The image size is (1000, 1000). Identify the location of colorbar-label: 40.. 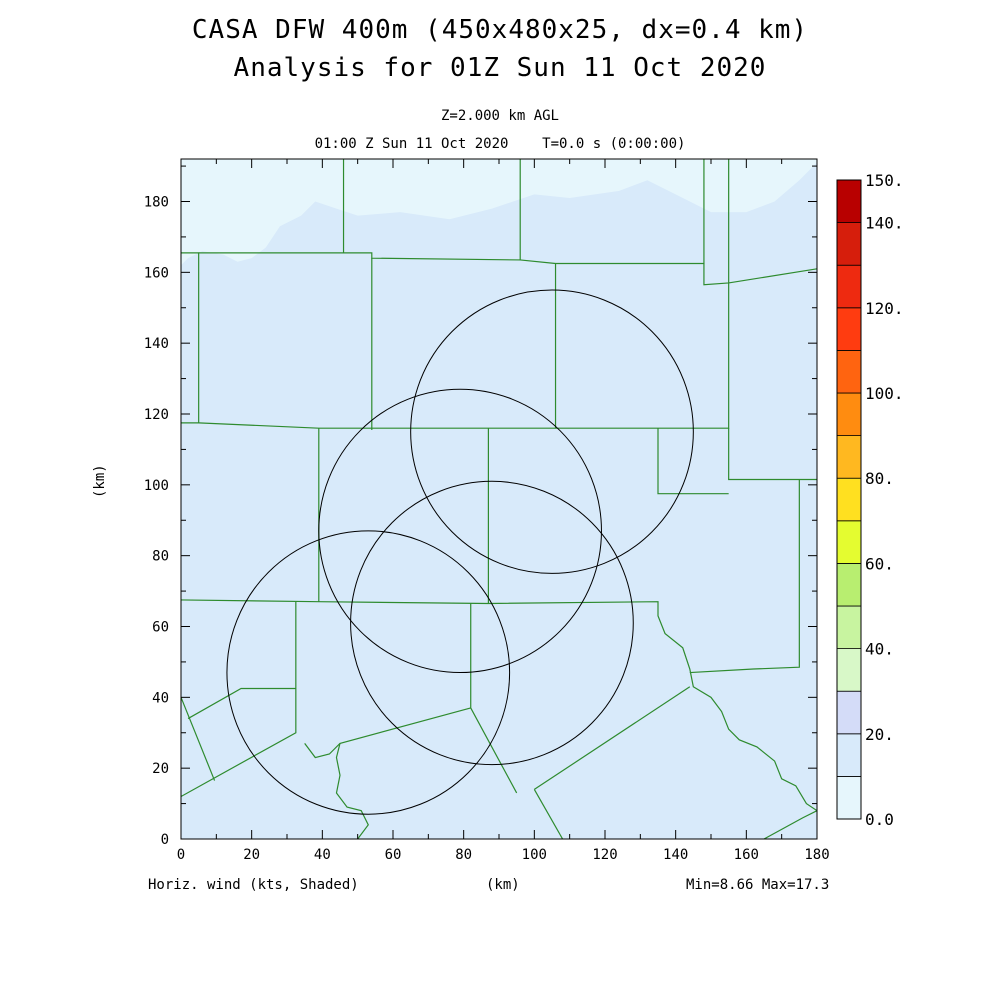
(879, 649).